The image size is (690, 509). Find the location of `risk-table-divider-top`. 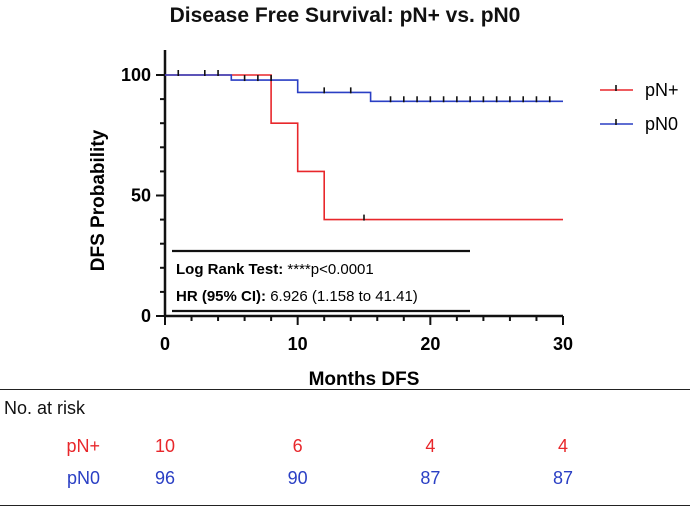

risk-table-divider-top is located at coordinates (345, 389).